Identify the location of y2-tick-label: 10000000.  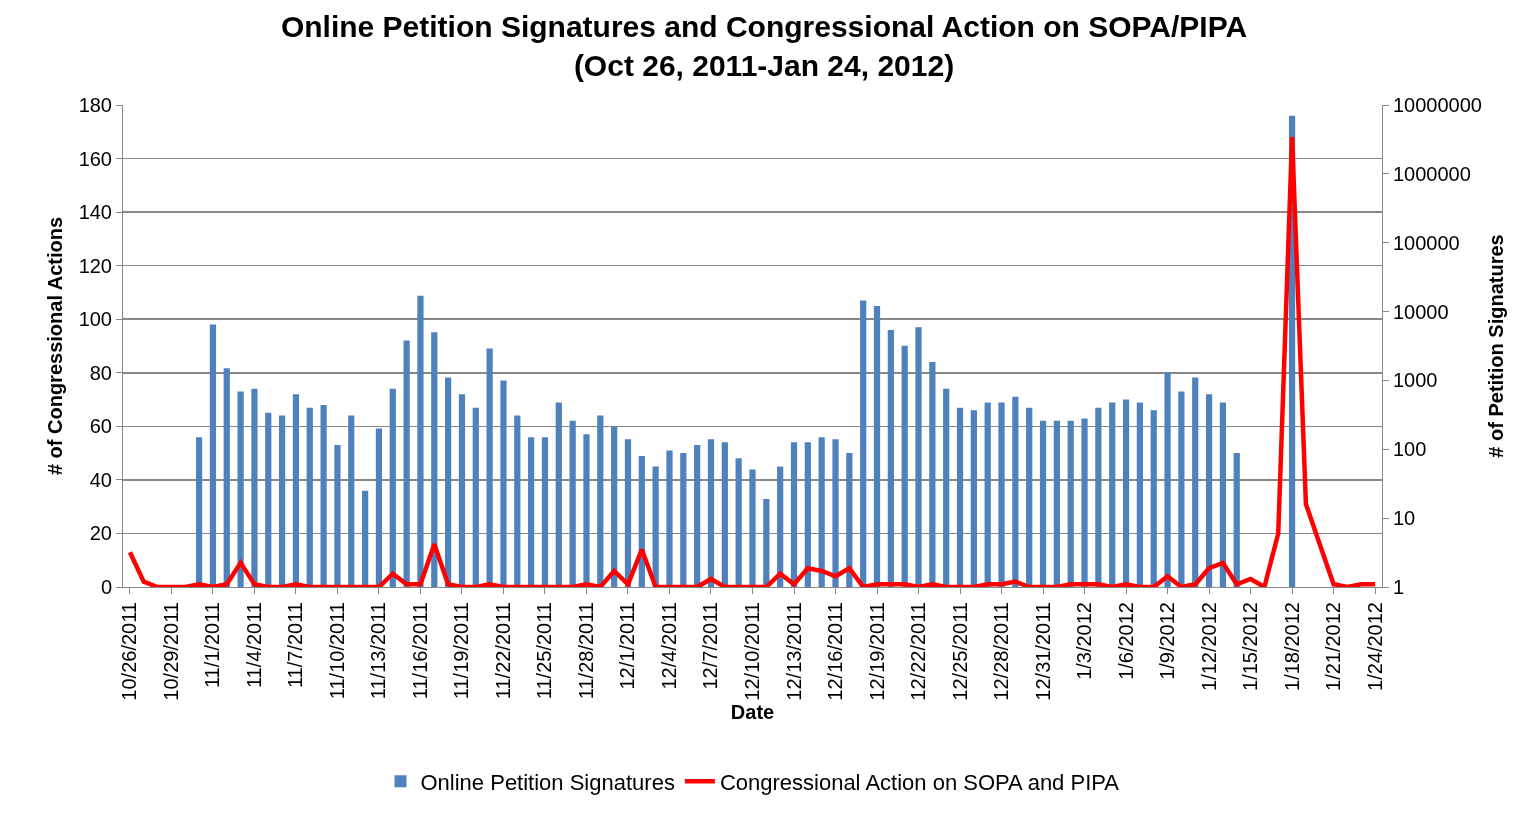
(1437, 105).